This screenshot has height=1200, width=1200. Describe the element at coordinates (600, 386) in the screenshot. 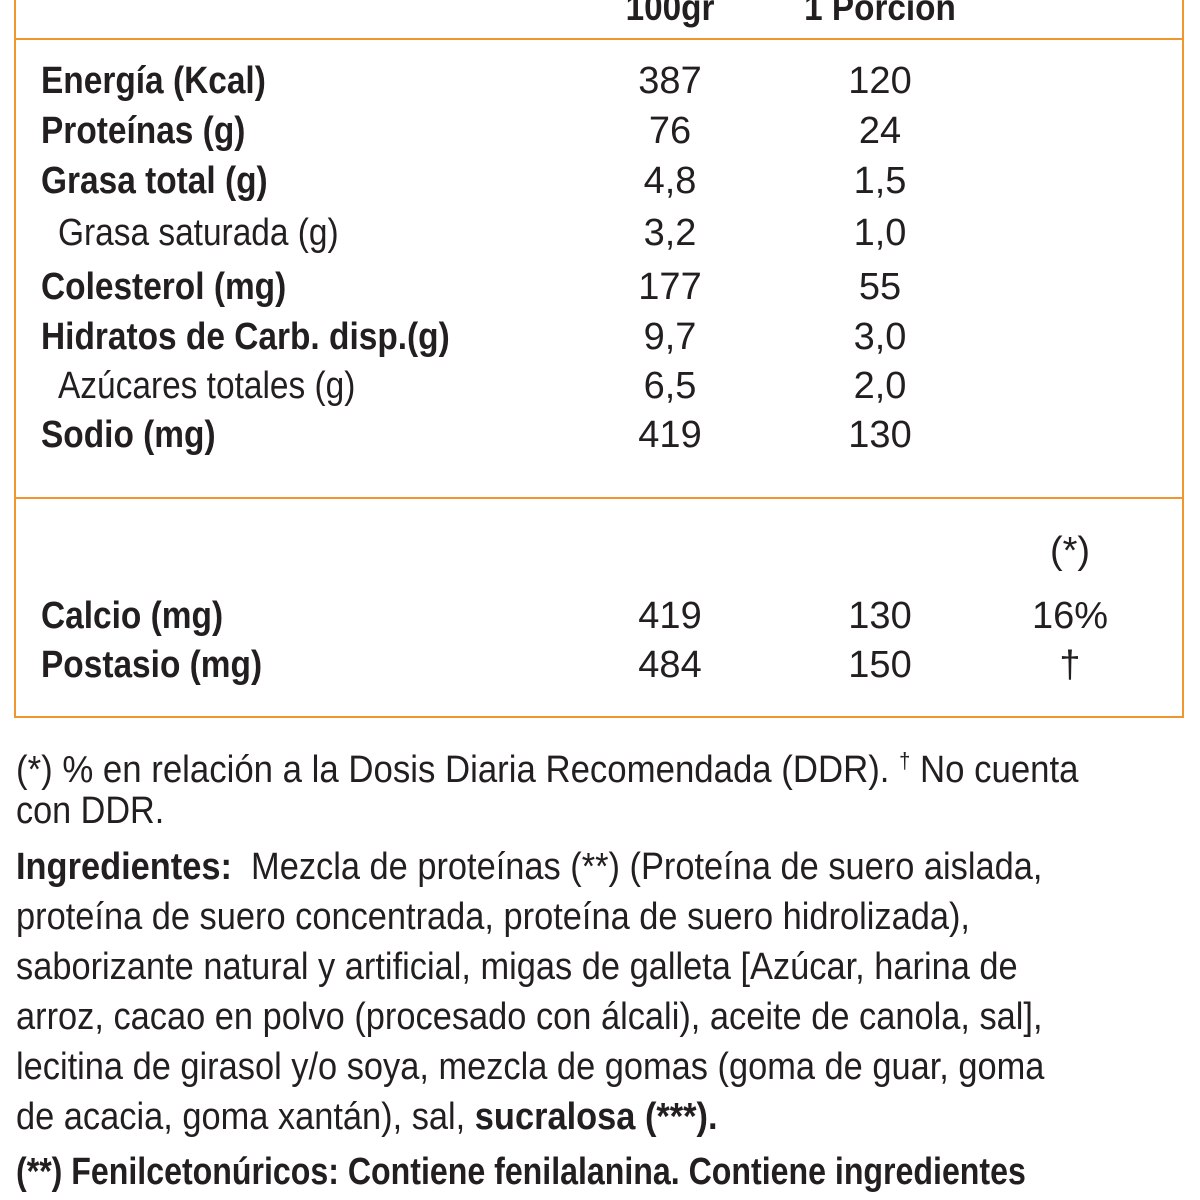

I see `table-row: Azúcares totales (g) 6,5 2,0` at that location.